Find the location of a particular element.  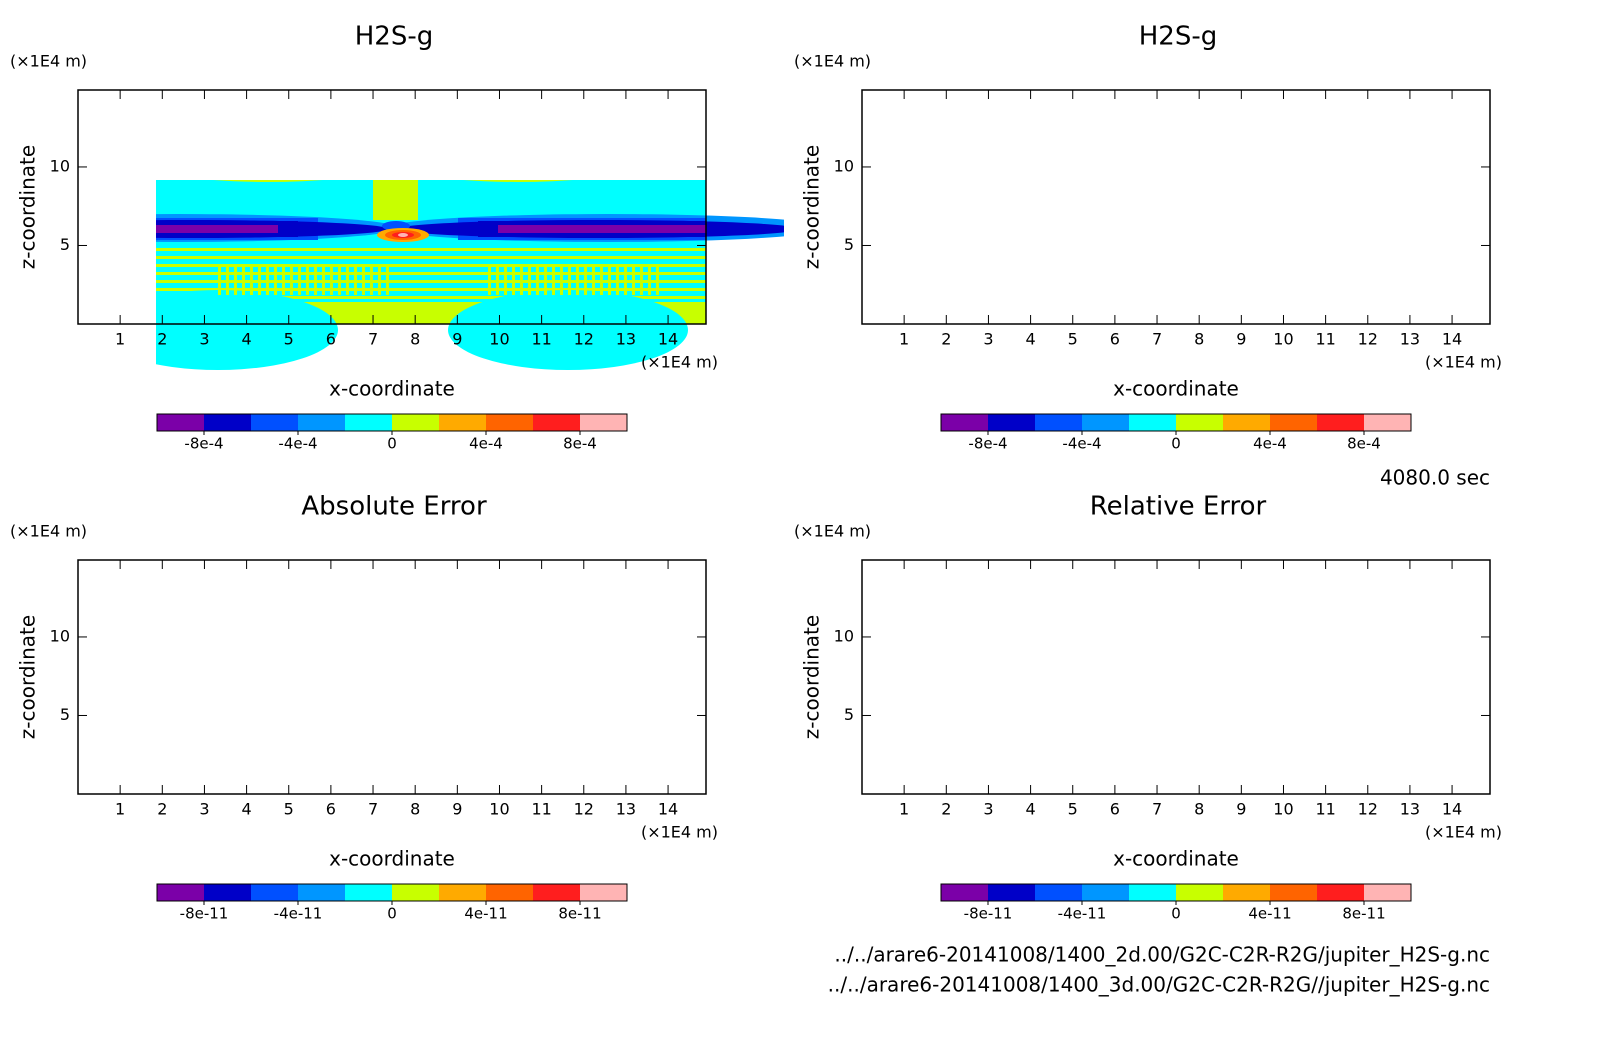

x-unit: (×1E4 m) is located at coordinates (679, 362).